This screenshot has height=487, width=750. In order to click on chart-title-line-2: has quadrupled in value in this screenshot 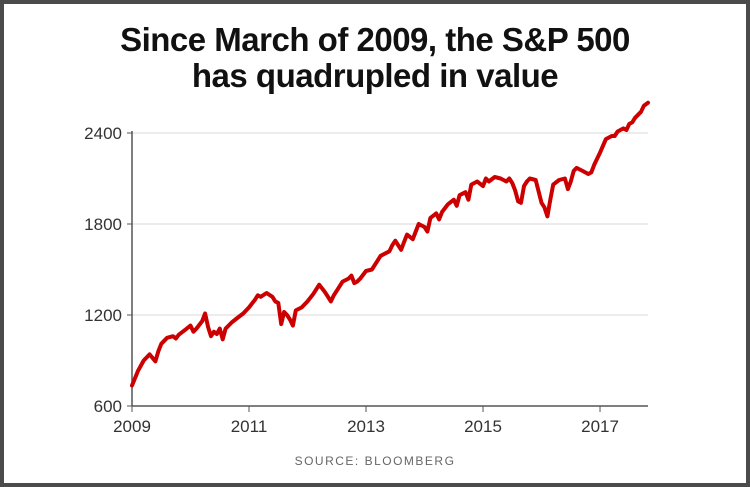, I will do `click(375, 75)`.